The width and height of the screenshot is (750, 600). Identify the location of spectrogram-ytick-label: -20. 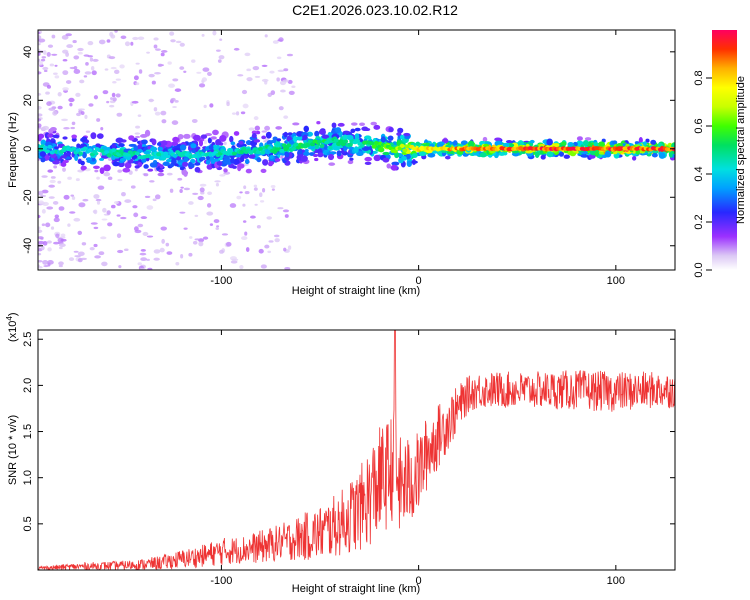
(28, 197).